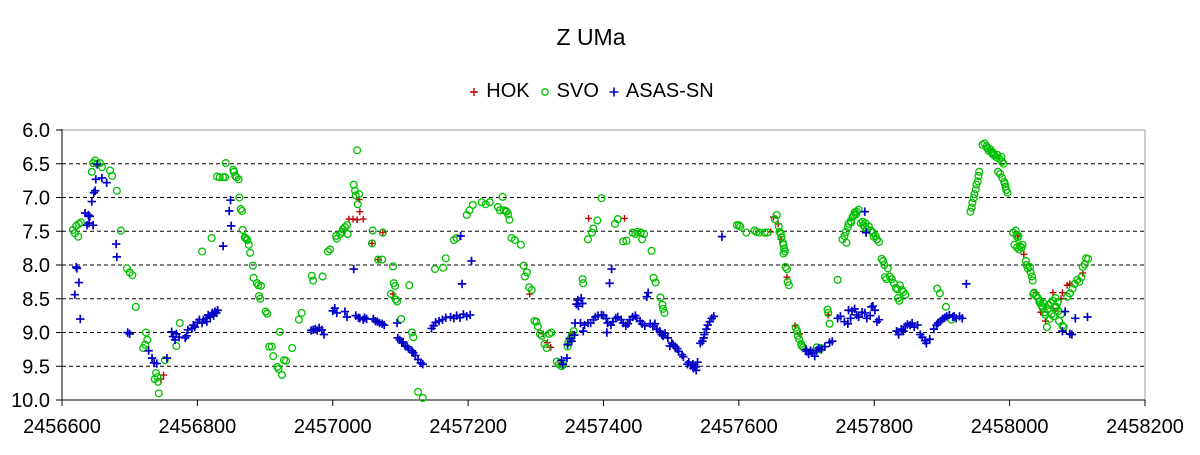 The width and height of the screenshot is (1200, 455). What do you see at coordinates (36, 300) in the screenshot?
I see `y-tick-label: 8.5` at bounding box center [36, 300].